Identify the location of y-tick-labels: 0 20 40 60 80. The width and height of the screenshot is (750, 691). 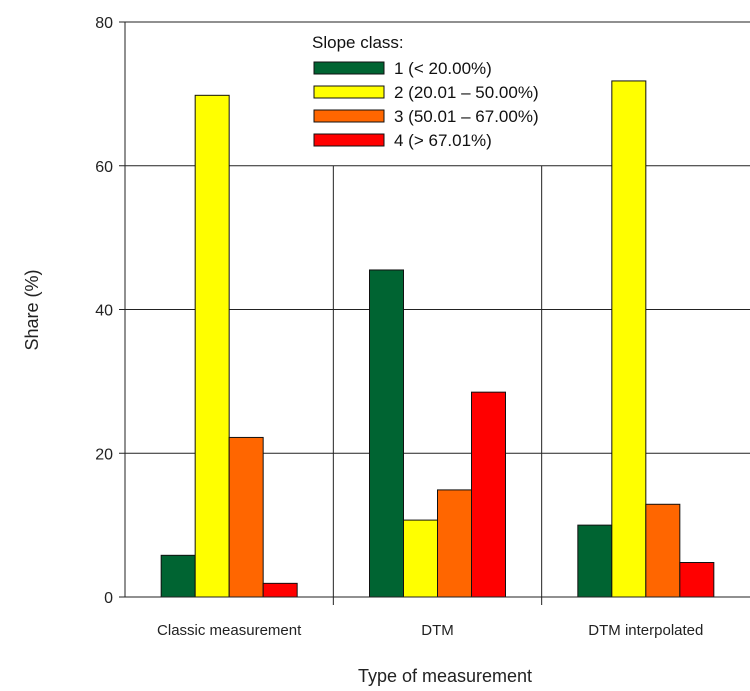
(104, 311).